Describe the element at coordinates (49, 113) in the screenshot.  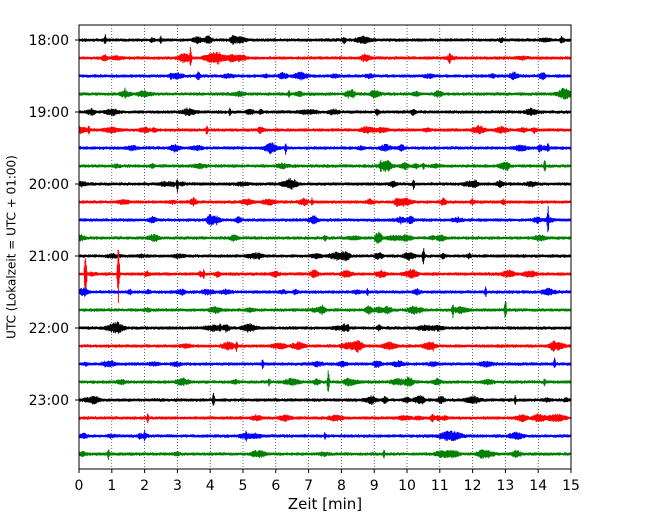
I see `y-tick-label: 19:00` at that location.